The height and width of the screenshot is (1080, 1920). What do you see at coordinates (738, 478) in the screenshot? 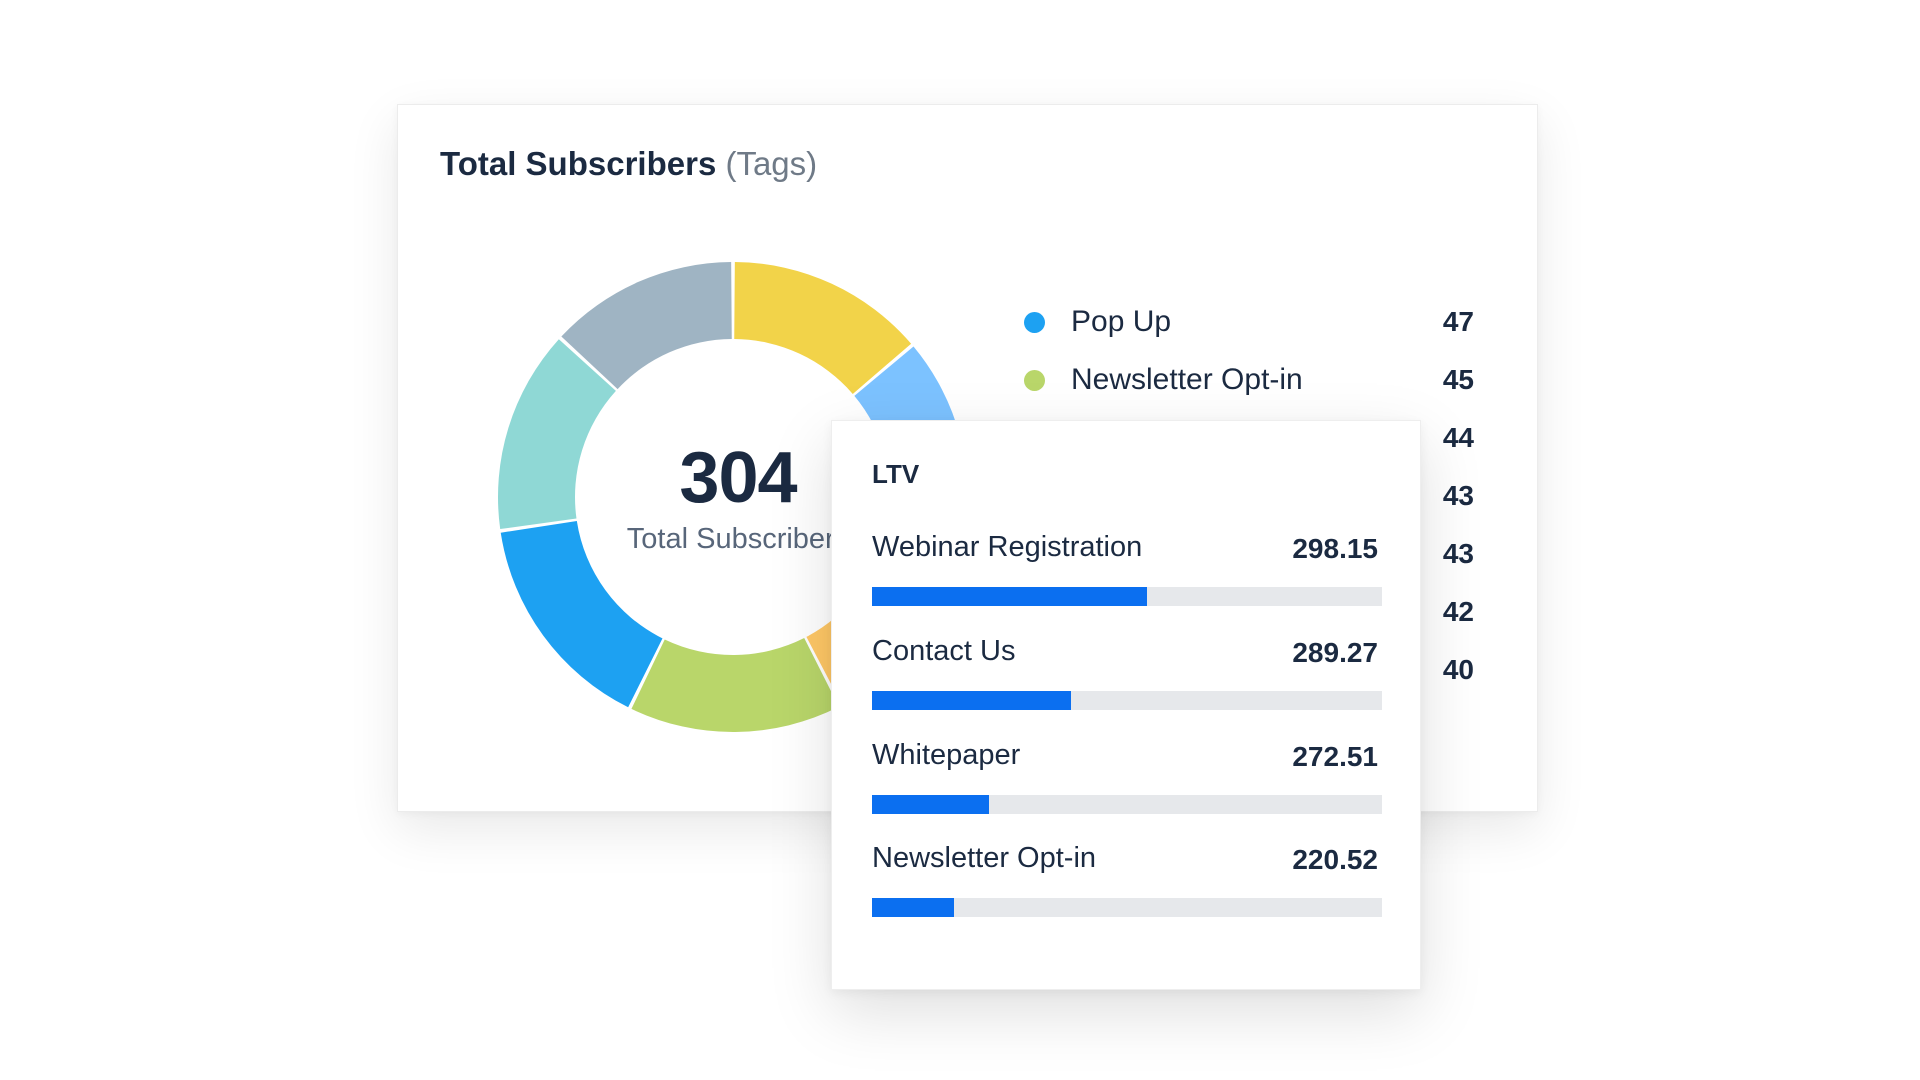
I see `donut-center-value: 304` at bounding box center [738, 478].